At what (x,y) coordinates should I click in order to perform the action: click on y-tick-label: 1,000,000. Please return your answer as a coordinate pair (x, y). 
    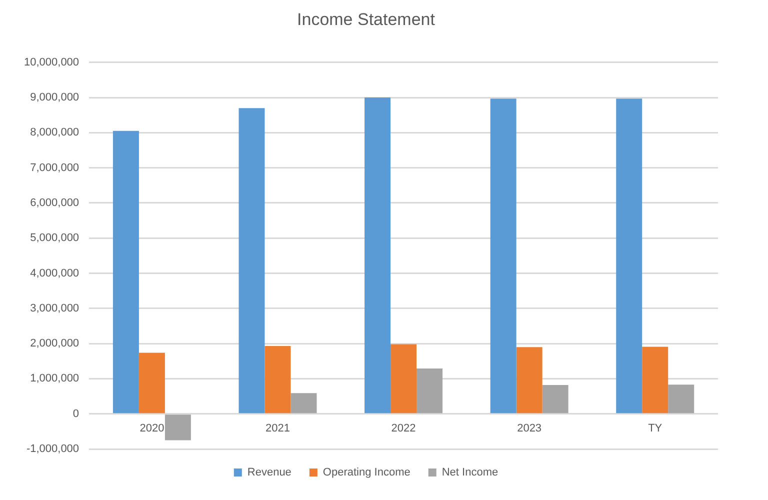
    Looking at the image, I should click on (55, 378).